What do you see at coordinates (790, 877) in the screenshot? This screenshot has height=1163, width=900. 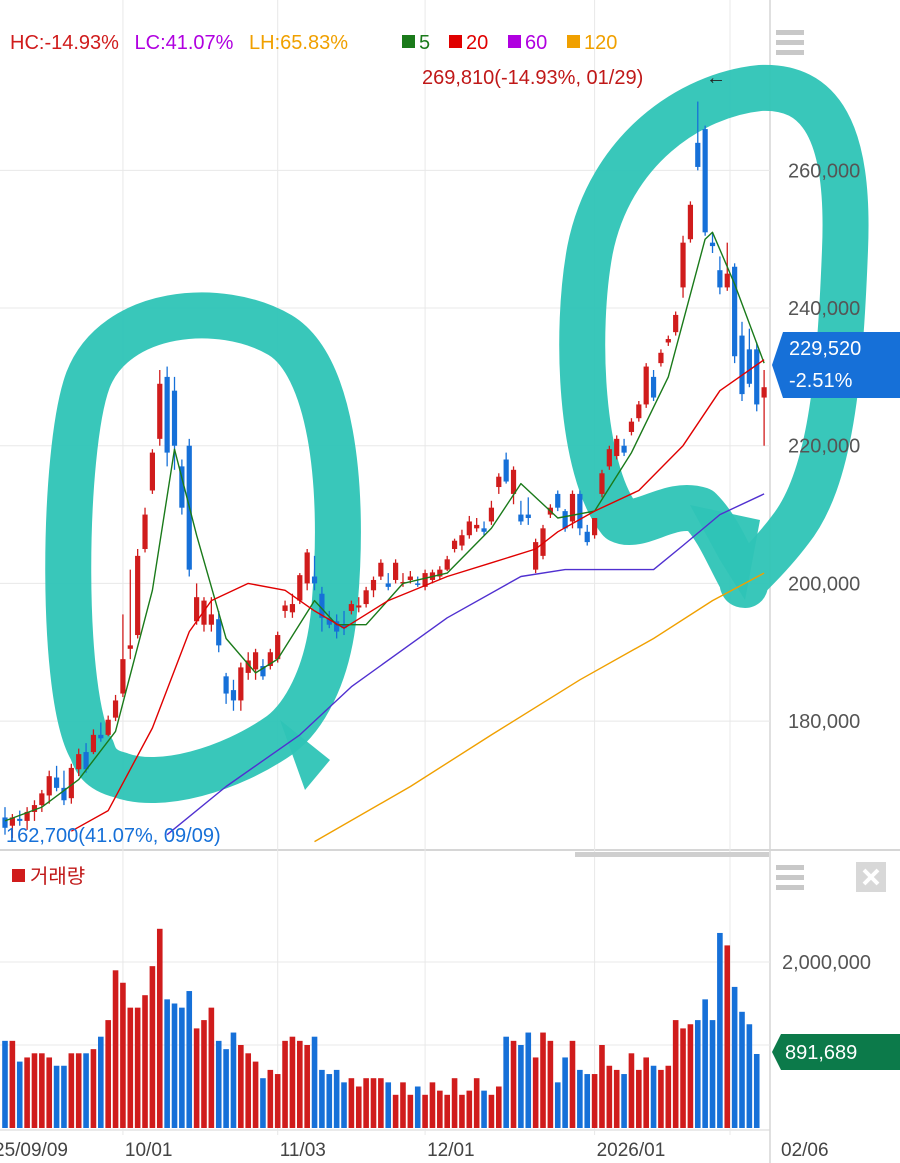 I see `volume-menu-icon` at bounding box center [790, 877].